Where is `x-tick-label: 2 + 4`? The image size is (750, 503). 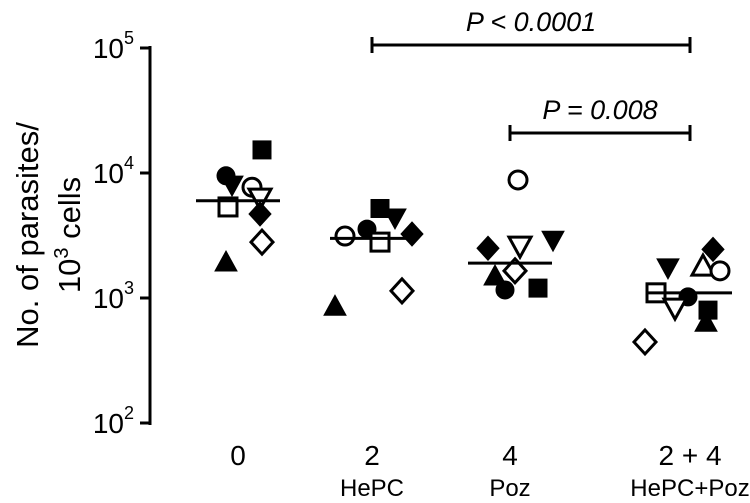
x-tick-label: 2 + 4 is located at coordinates (689, 455).